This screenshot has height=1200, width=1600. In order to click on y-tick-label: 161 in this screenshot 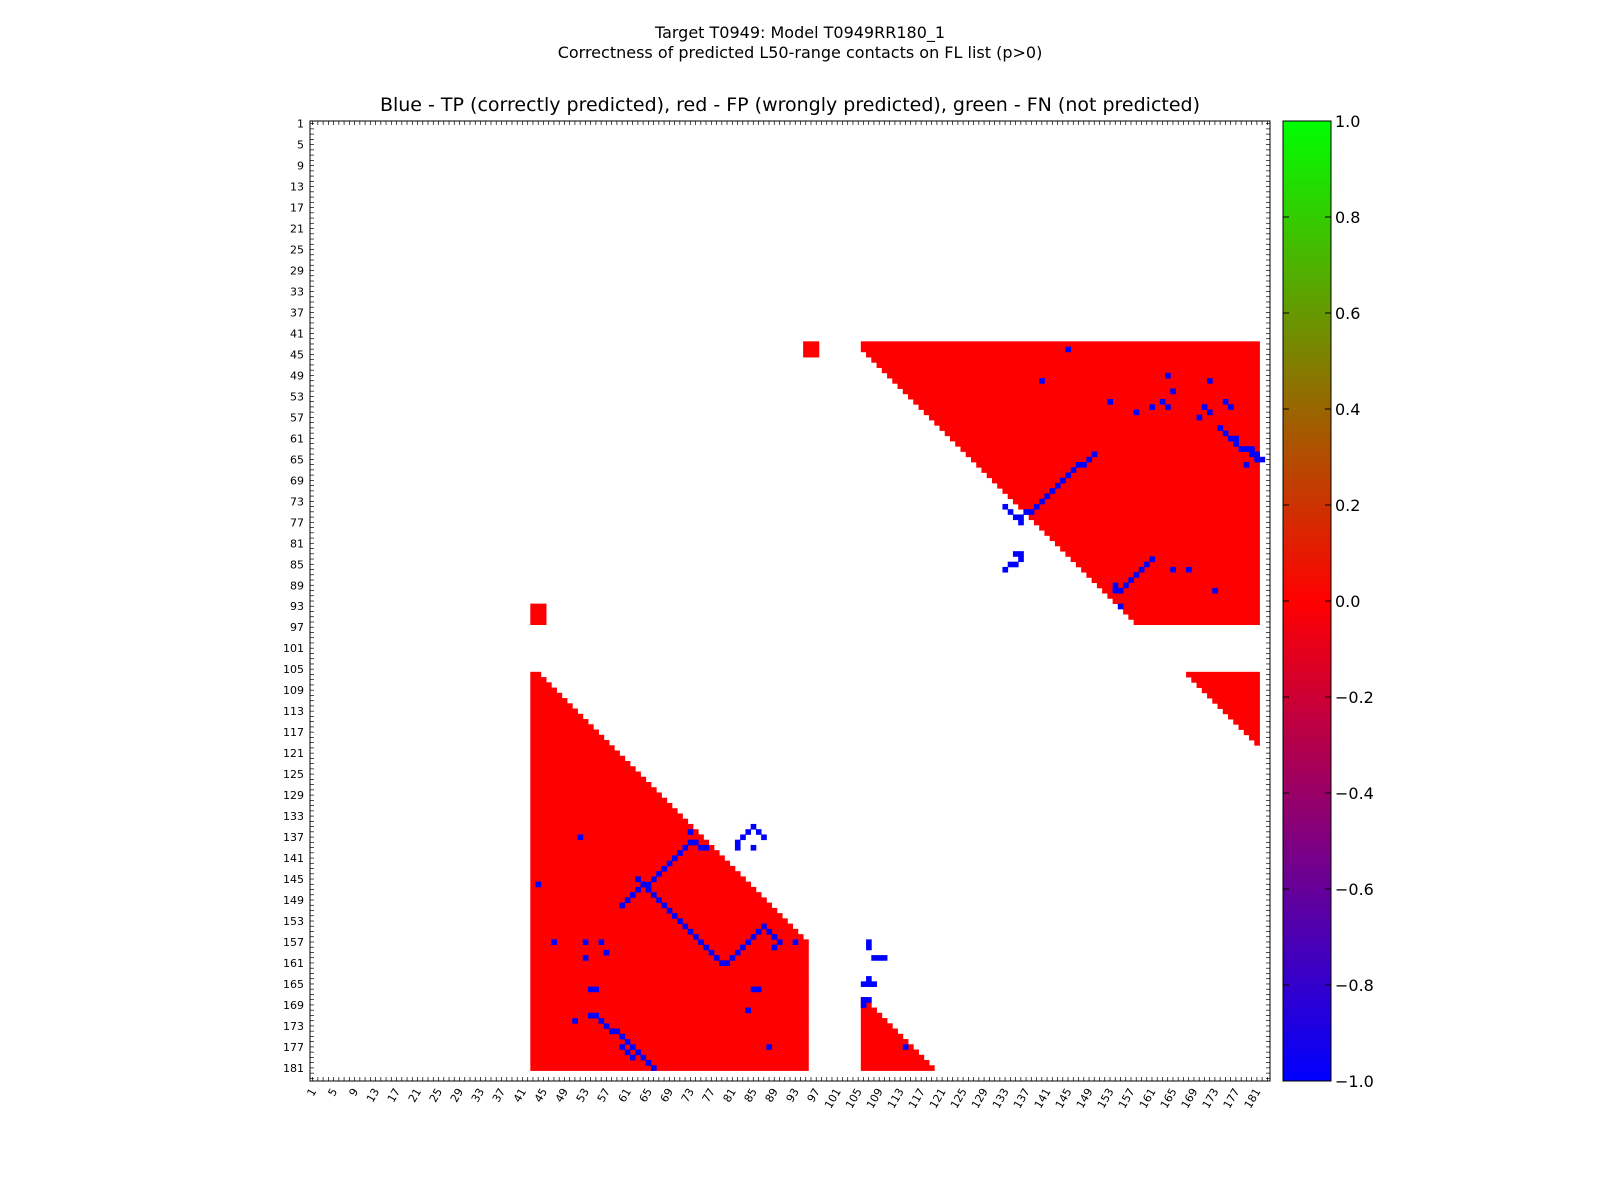, I will do `click(293, 963)`.